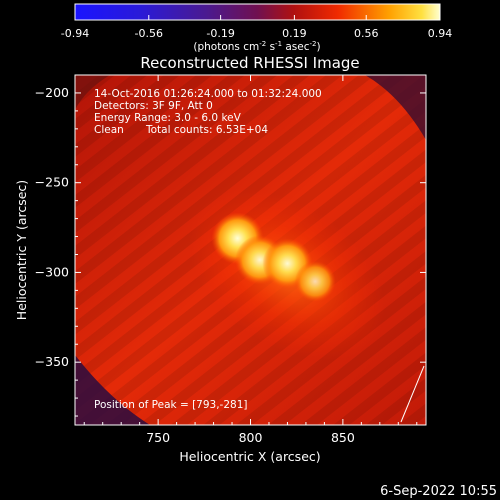 The height and width of the screenshot is (500, 500). I want to click on annotation-time-range: 14-Oct-2016 01:26:24.000 to 01:32:24.000, so click(208, 94).